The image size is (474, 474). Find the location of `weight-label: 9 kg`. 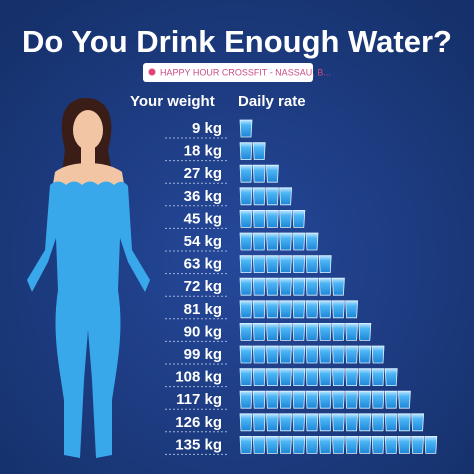

weight-label: 9 kg is located at coordinates (207, 128).